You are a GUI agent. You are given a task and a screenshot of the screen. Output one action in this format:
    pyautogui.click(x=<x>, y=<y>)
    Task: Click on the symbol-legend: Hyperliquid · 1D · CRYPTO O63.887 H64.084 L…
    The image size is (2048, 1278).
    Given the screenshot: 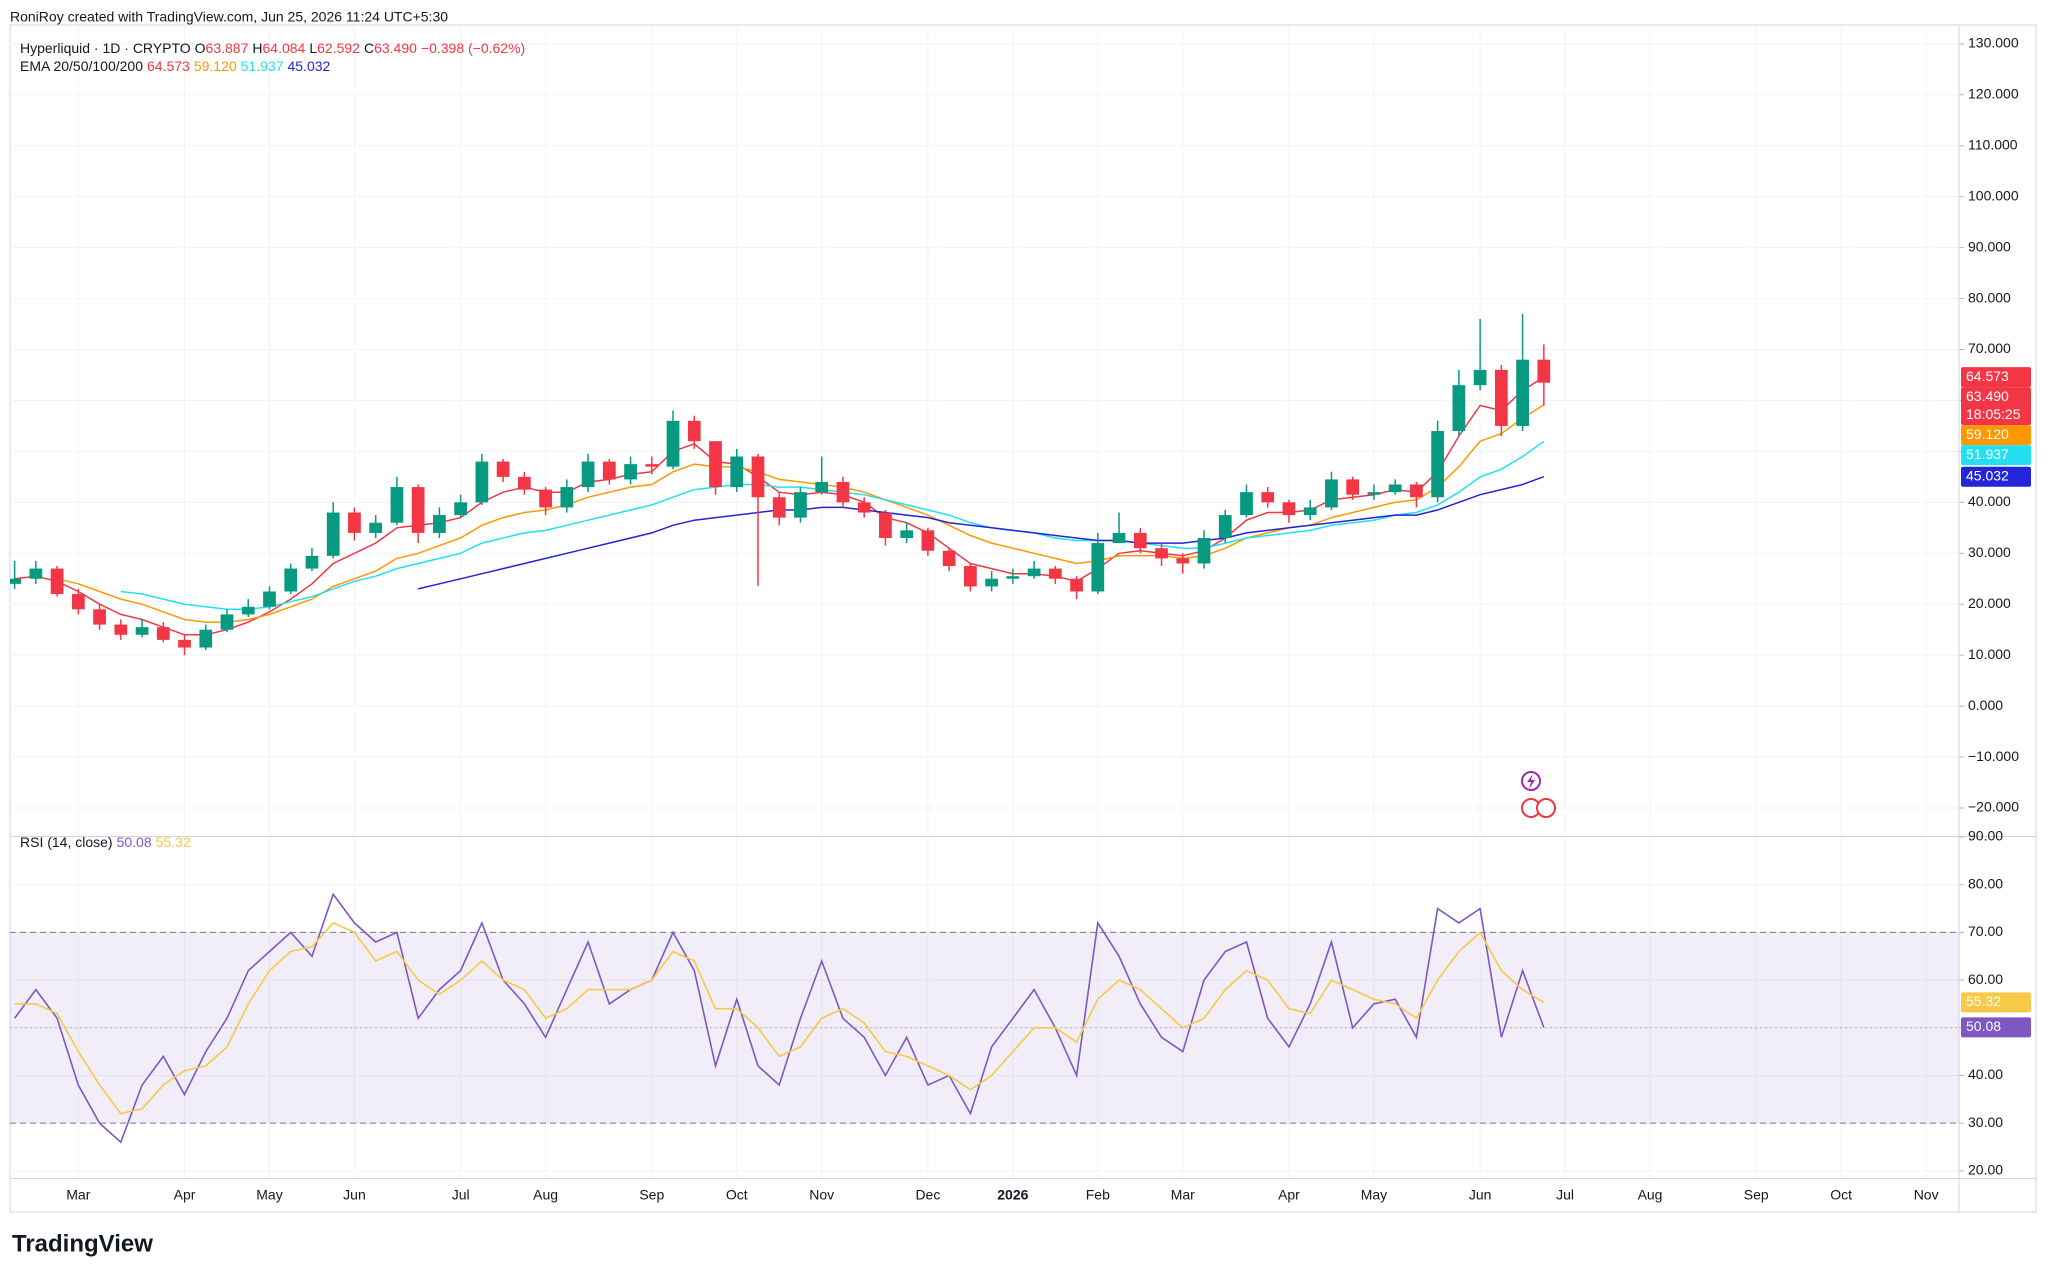 What is the action you would take?
    pyautogui.click(x=274, y=48)
    